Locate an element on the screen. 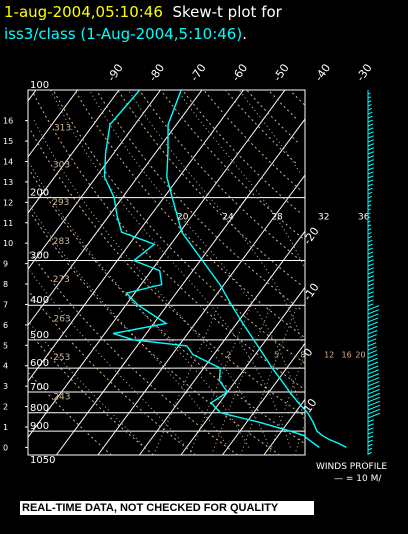 The height and width of the screenshot is (534, 408). moist-adiabat-label: 20 is located at coordinates (183, 217).